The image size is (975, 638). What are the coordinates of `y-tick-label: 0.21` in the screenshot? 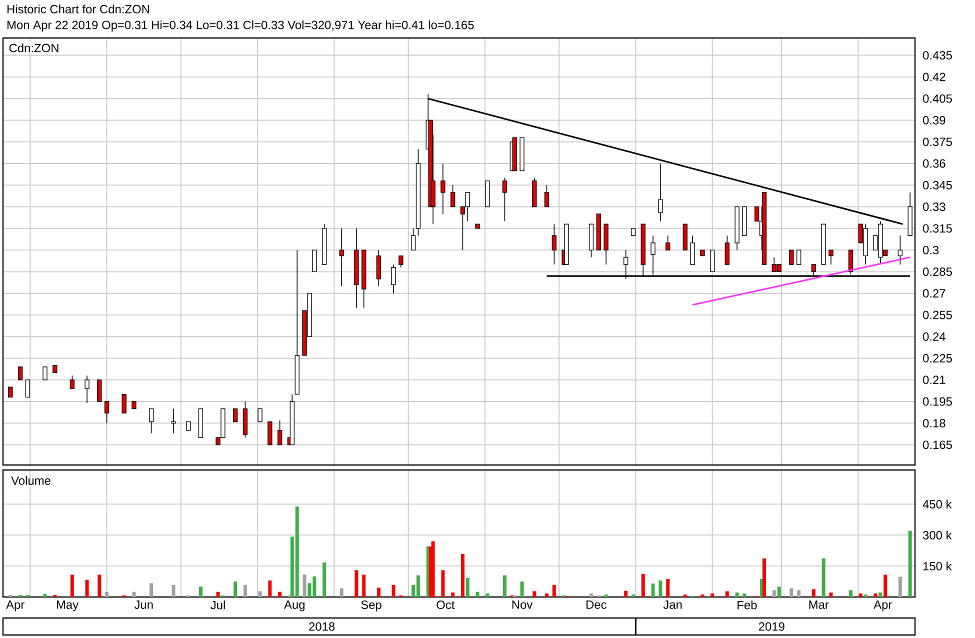 It's located at (934, 380).